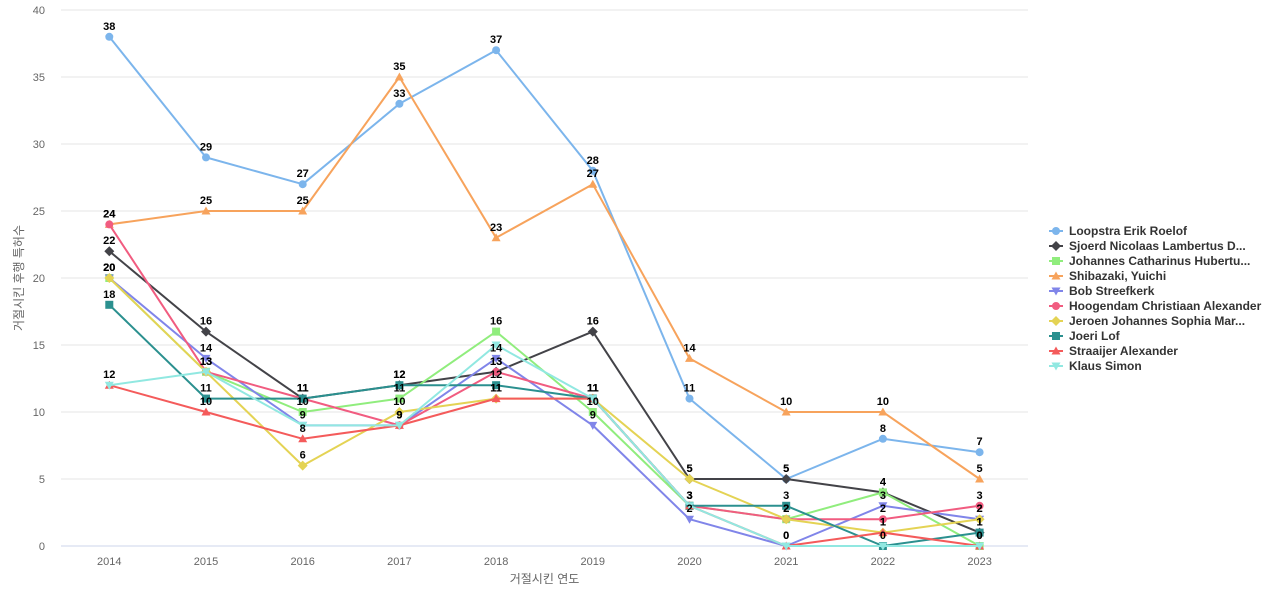  I want to click on legend-item-straaijer-alexander: Straaijer Alexander, so click(1113, 351).